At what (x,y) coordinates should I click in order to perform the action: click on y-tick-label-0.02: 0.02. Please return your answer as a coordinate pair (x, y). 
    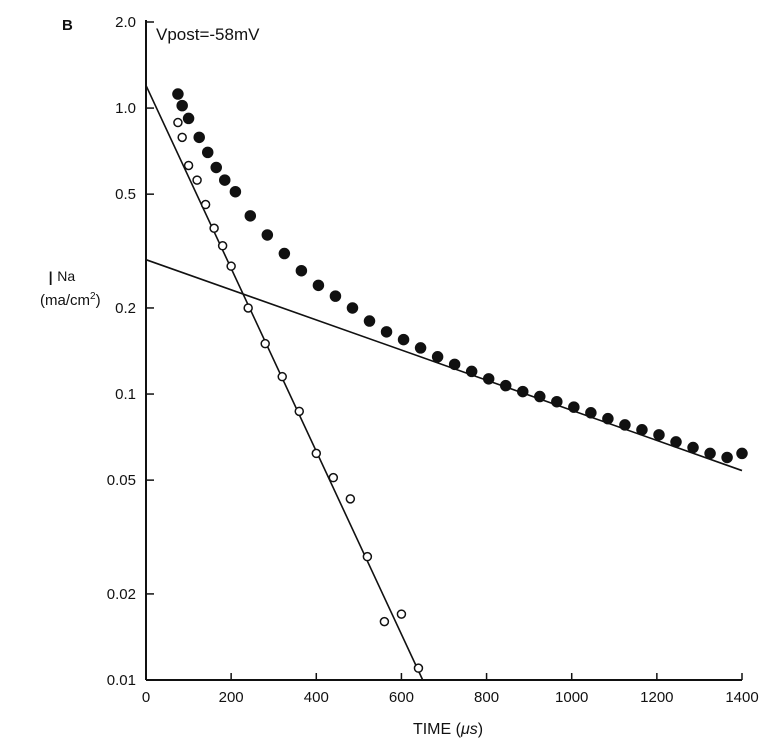
    Looking at the image, I should click on (121, 594).